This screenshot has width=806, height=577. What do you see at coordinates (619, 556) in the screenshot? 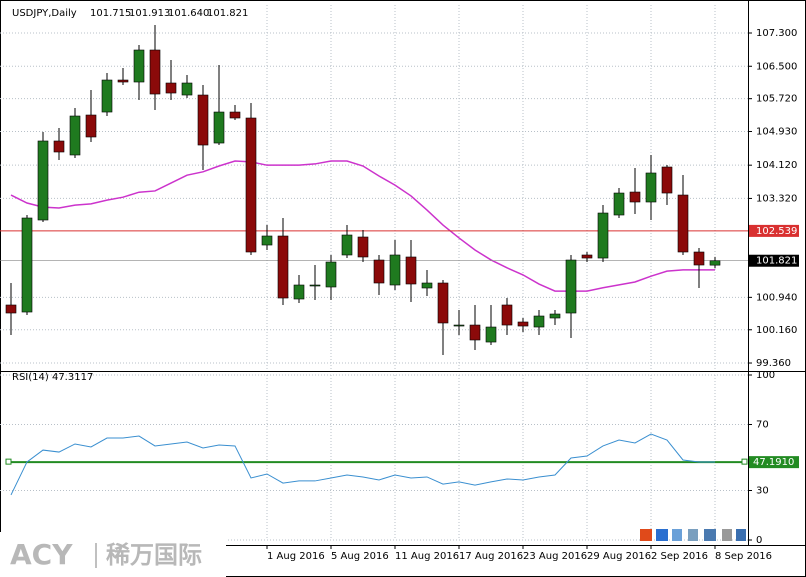
I see `x-tick-label: 29 Aug 2016` at bounding box center [619, 556].